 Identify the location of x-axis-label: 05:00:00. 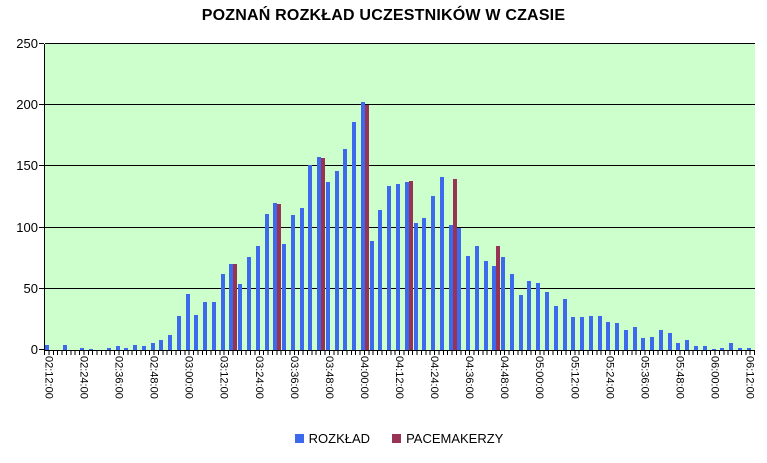
(539, 377).